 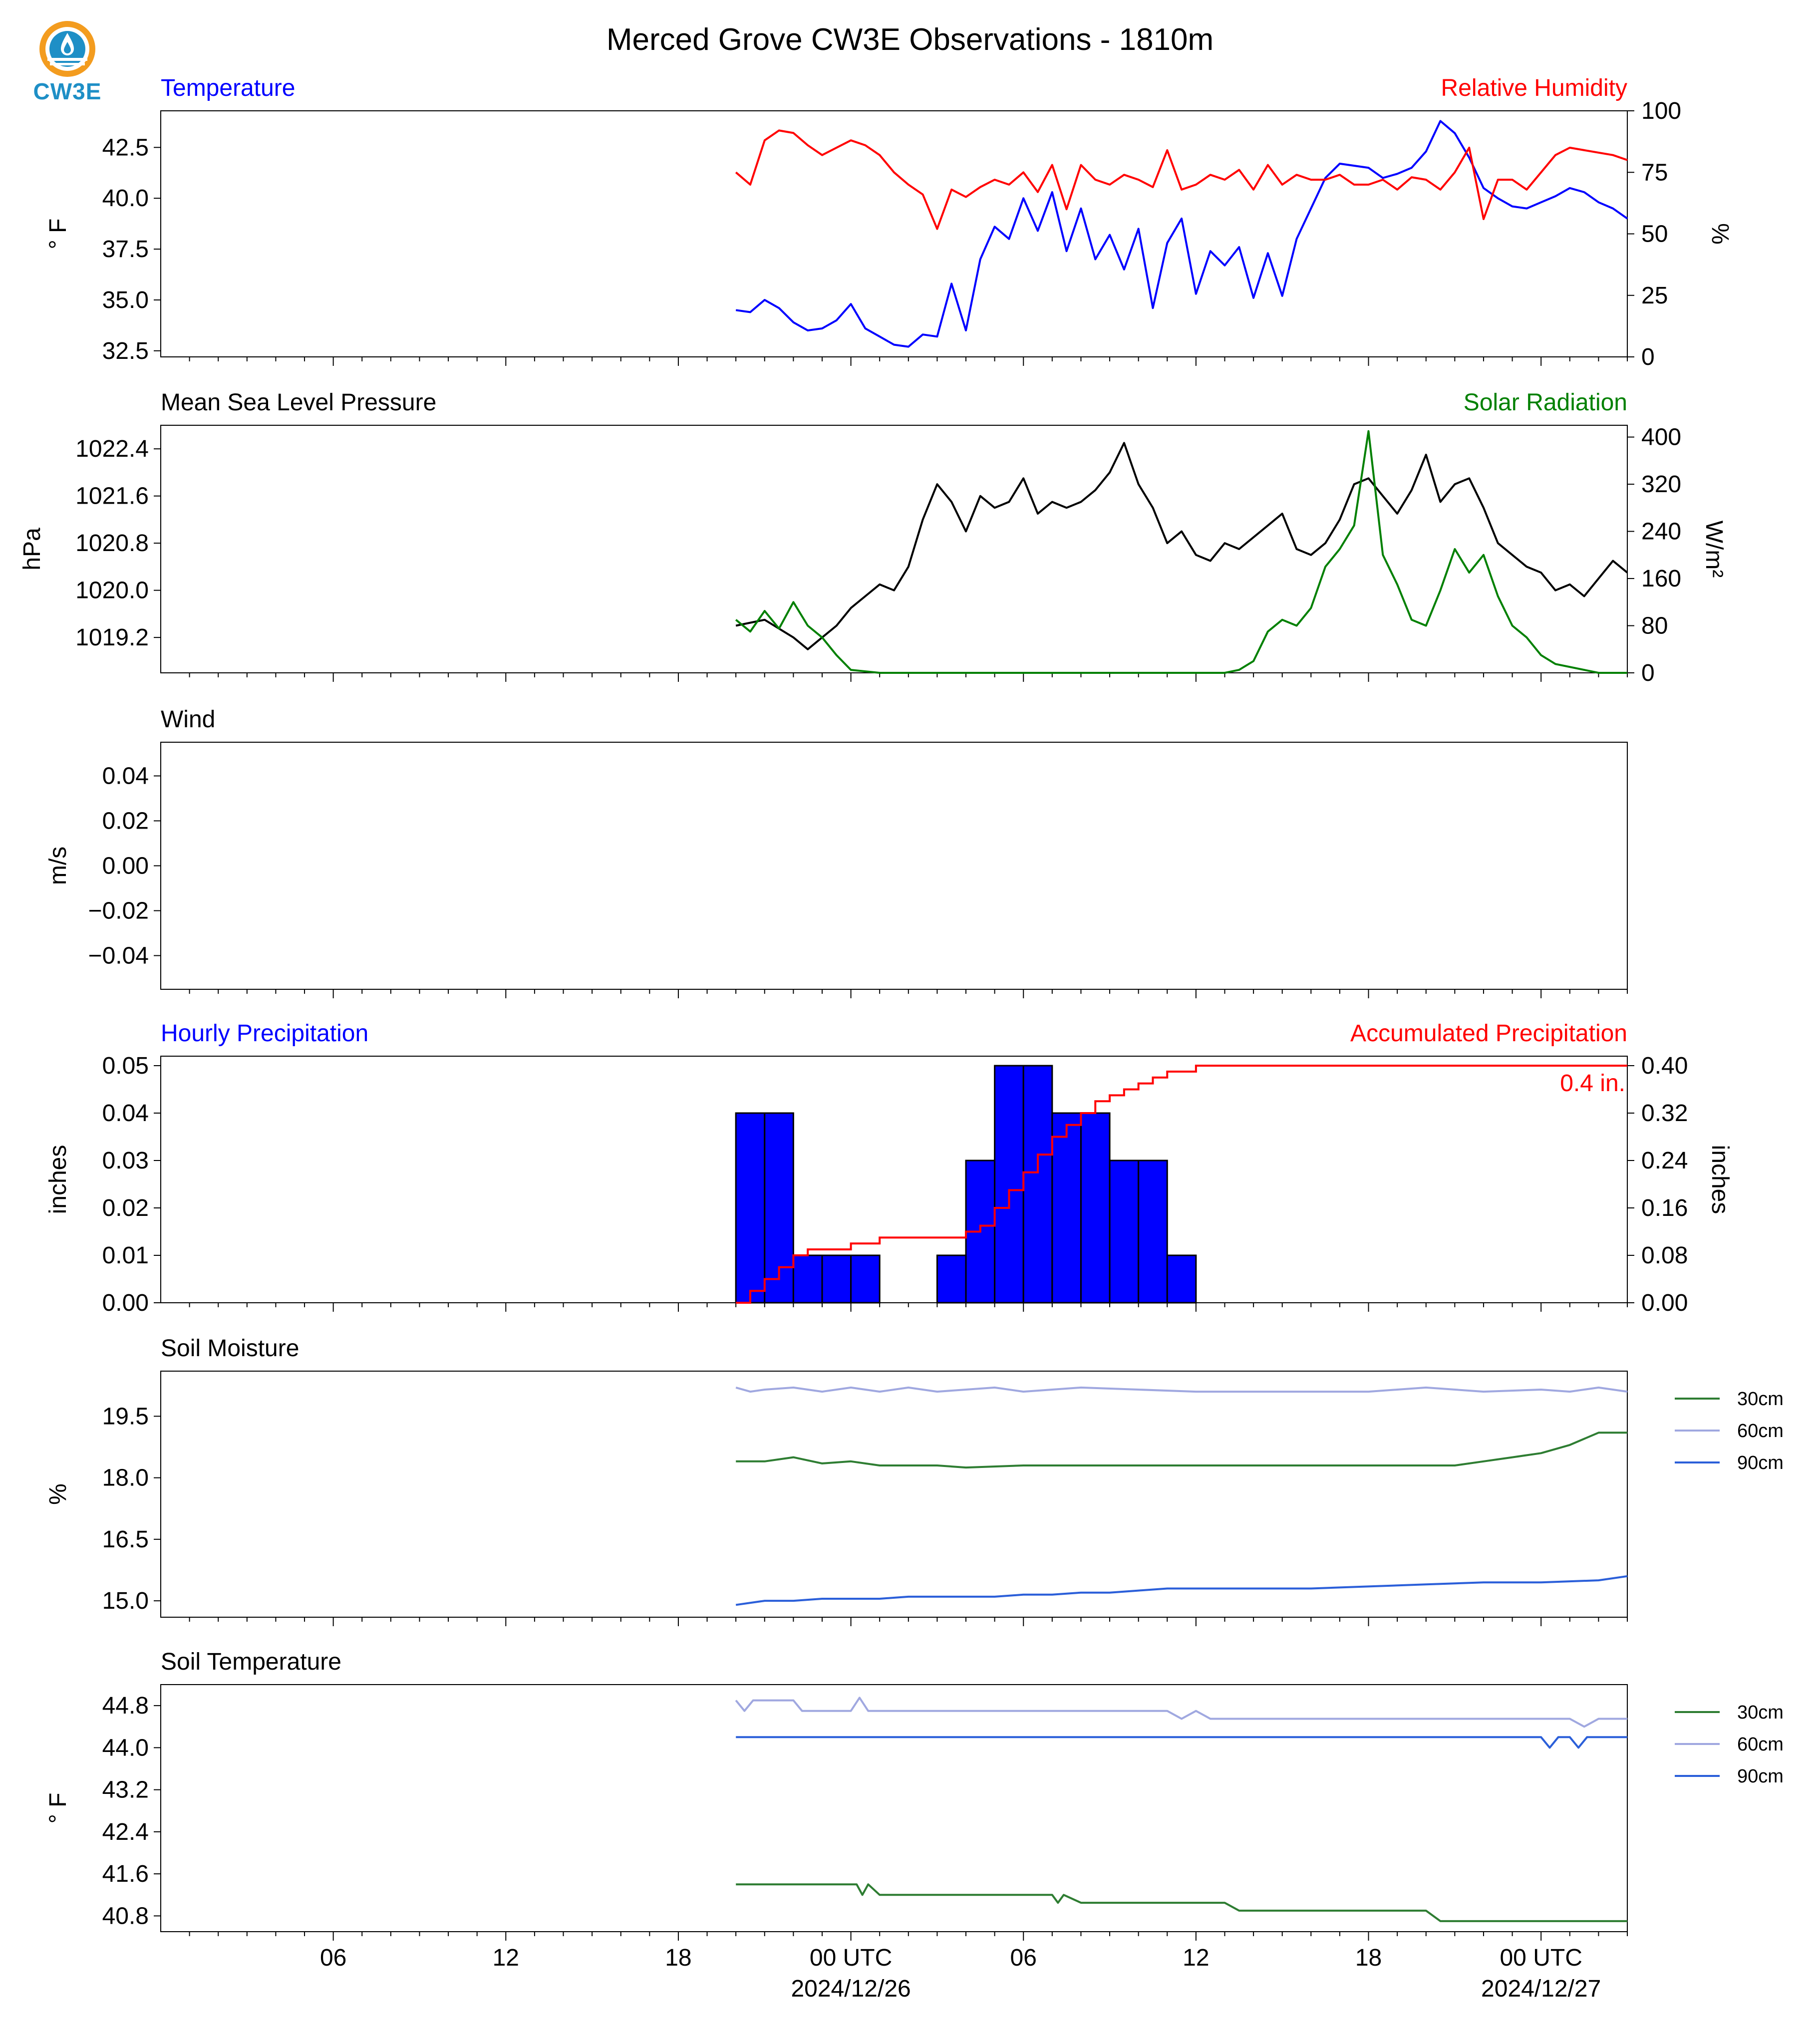 What do you see at coordinates (1661, 579) in the screenshot?
I see `y2-tick-label: 160` at bounding box center [1661, 579].